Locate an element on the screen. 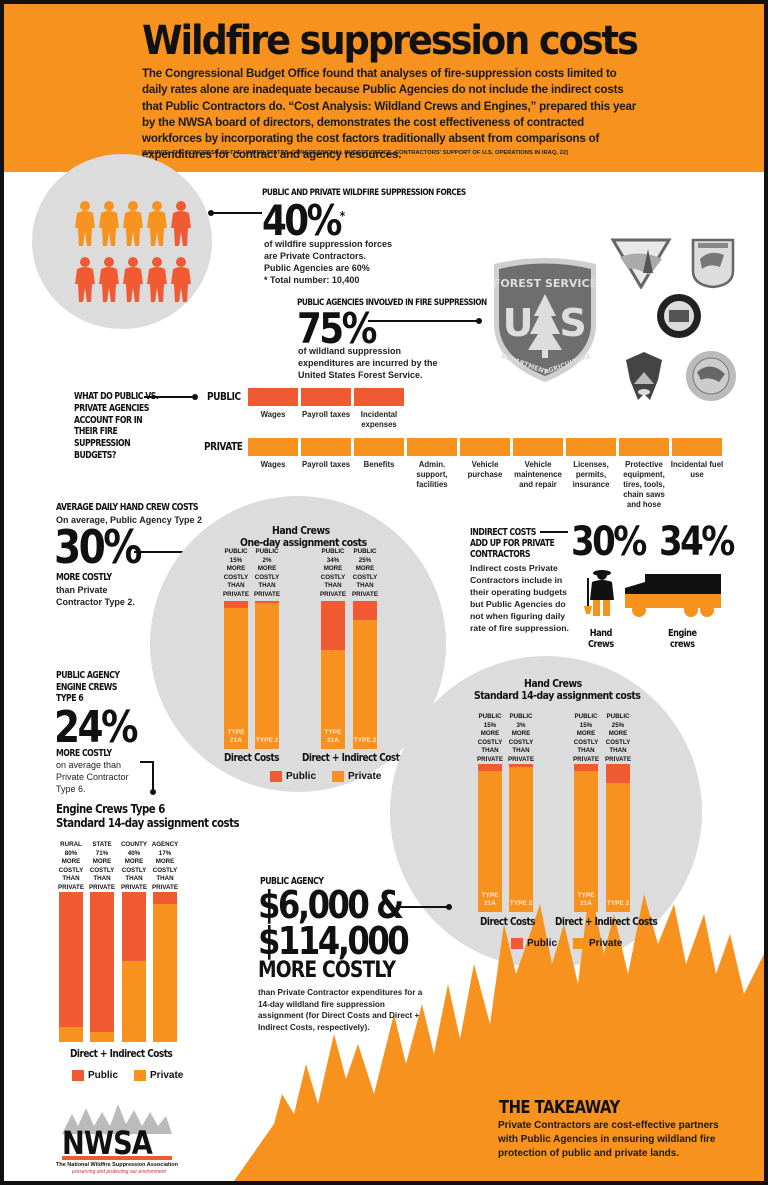  engine-label1: Engine is located at coordinates (682, 633).